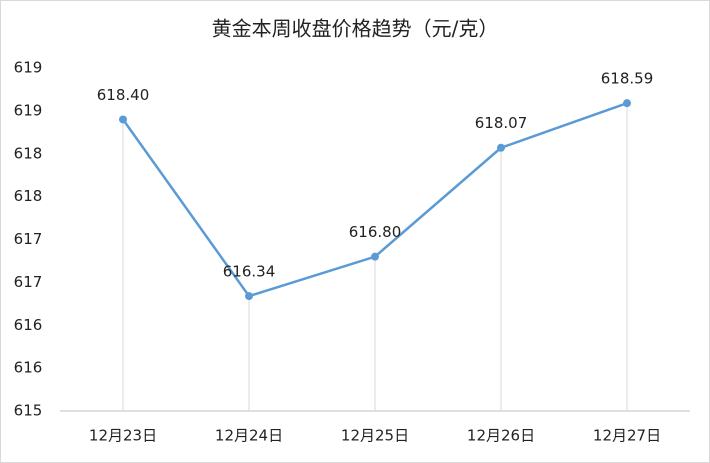 This screenshot has height=463, width=710. What do you see at coordinates (375, 232) in the screenshot?
I see `data-label: 616.80` at bounding box center [375, 232].